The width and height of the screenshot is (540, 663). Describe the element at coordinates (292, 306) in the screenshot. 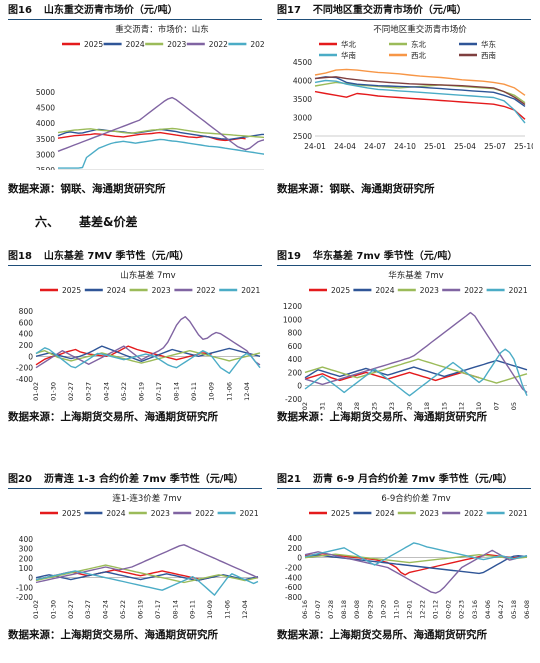

I see `y-tick-label: 1200` at that location.